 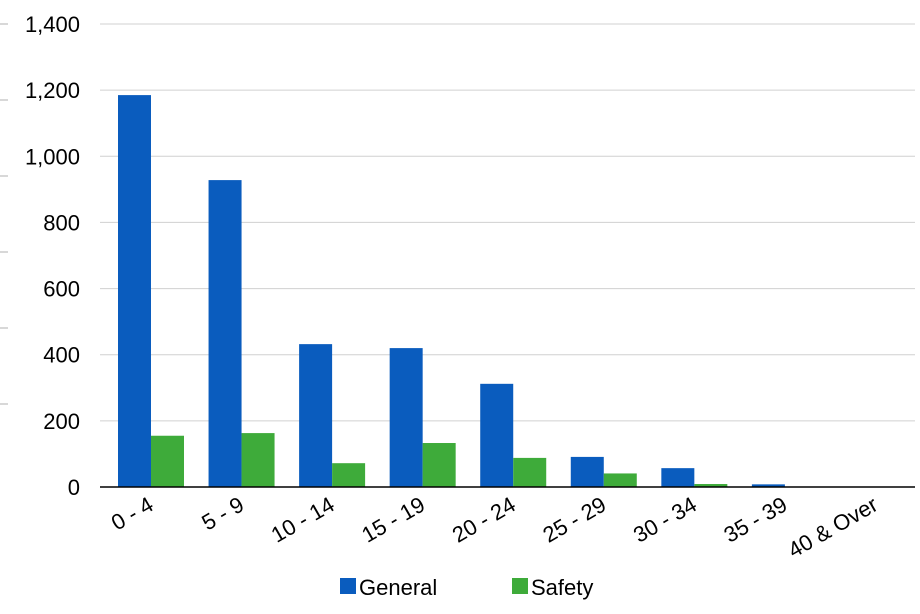 What do you see at coordinates (756, 520) in the screenshot?
I see `x-category-label: 35 - 39` at bounding box center [756, 520].